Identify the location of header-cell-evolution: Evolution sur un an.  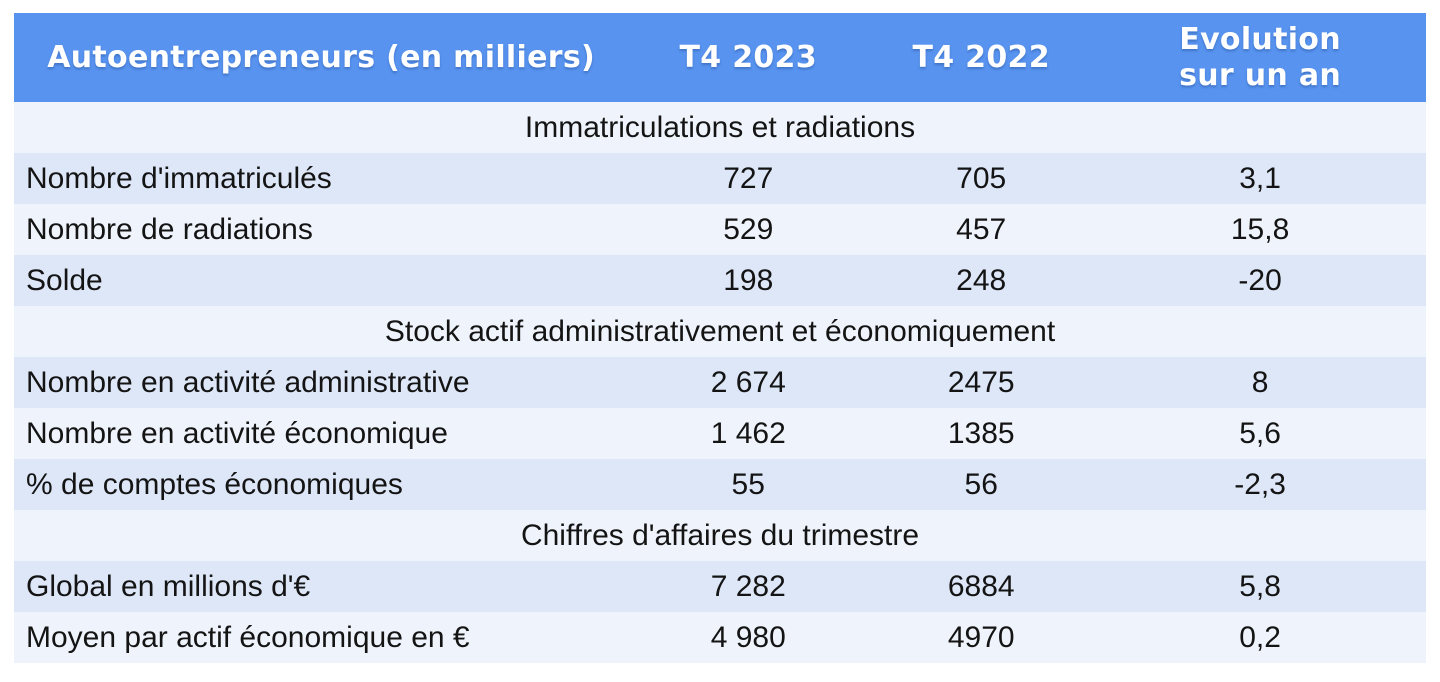
(1260, 57).